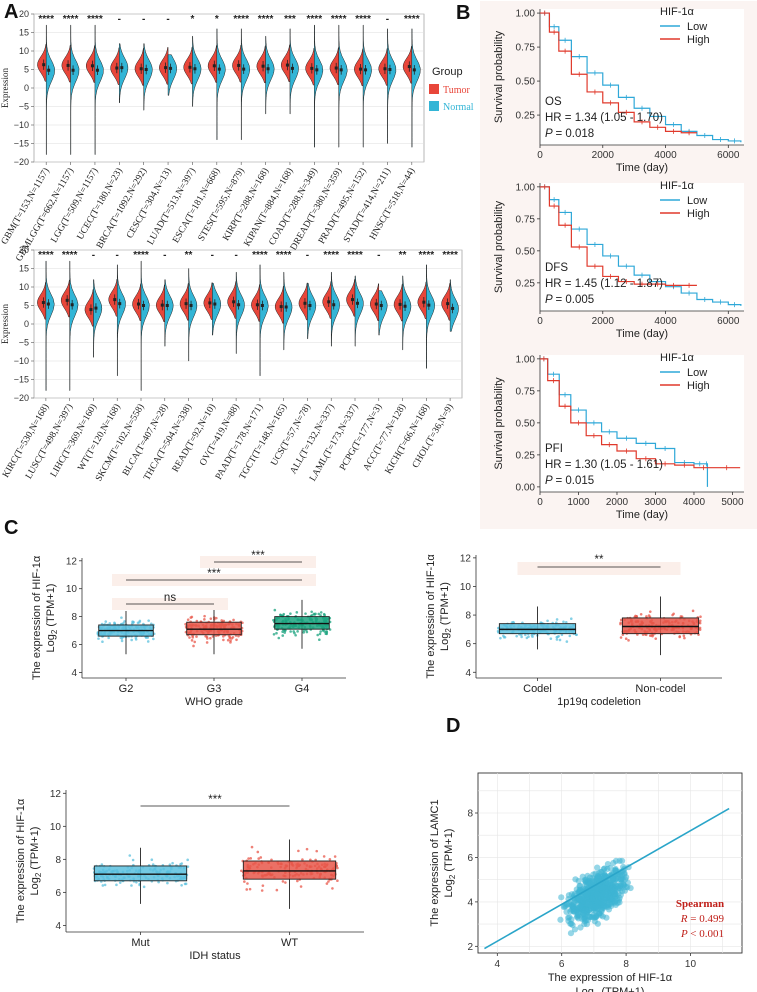 This screenshot has width=757, height=992. Describe the element at coordinates (24, 343) in the screenshot. I see `y-tick-label: −5` at that location.